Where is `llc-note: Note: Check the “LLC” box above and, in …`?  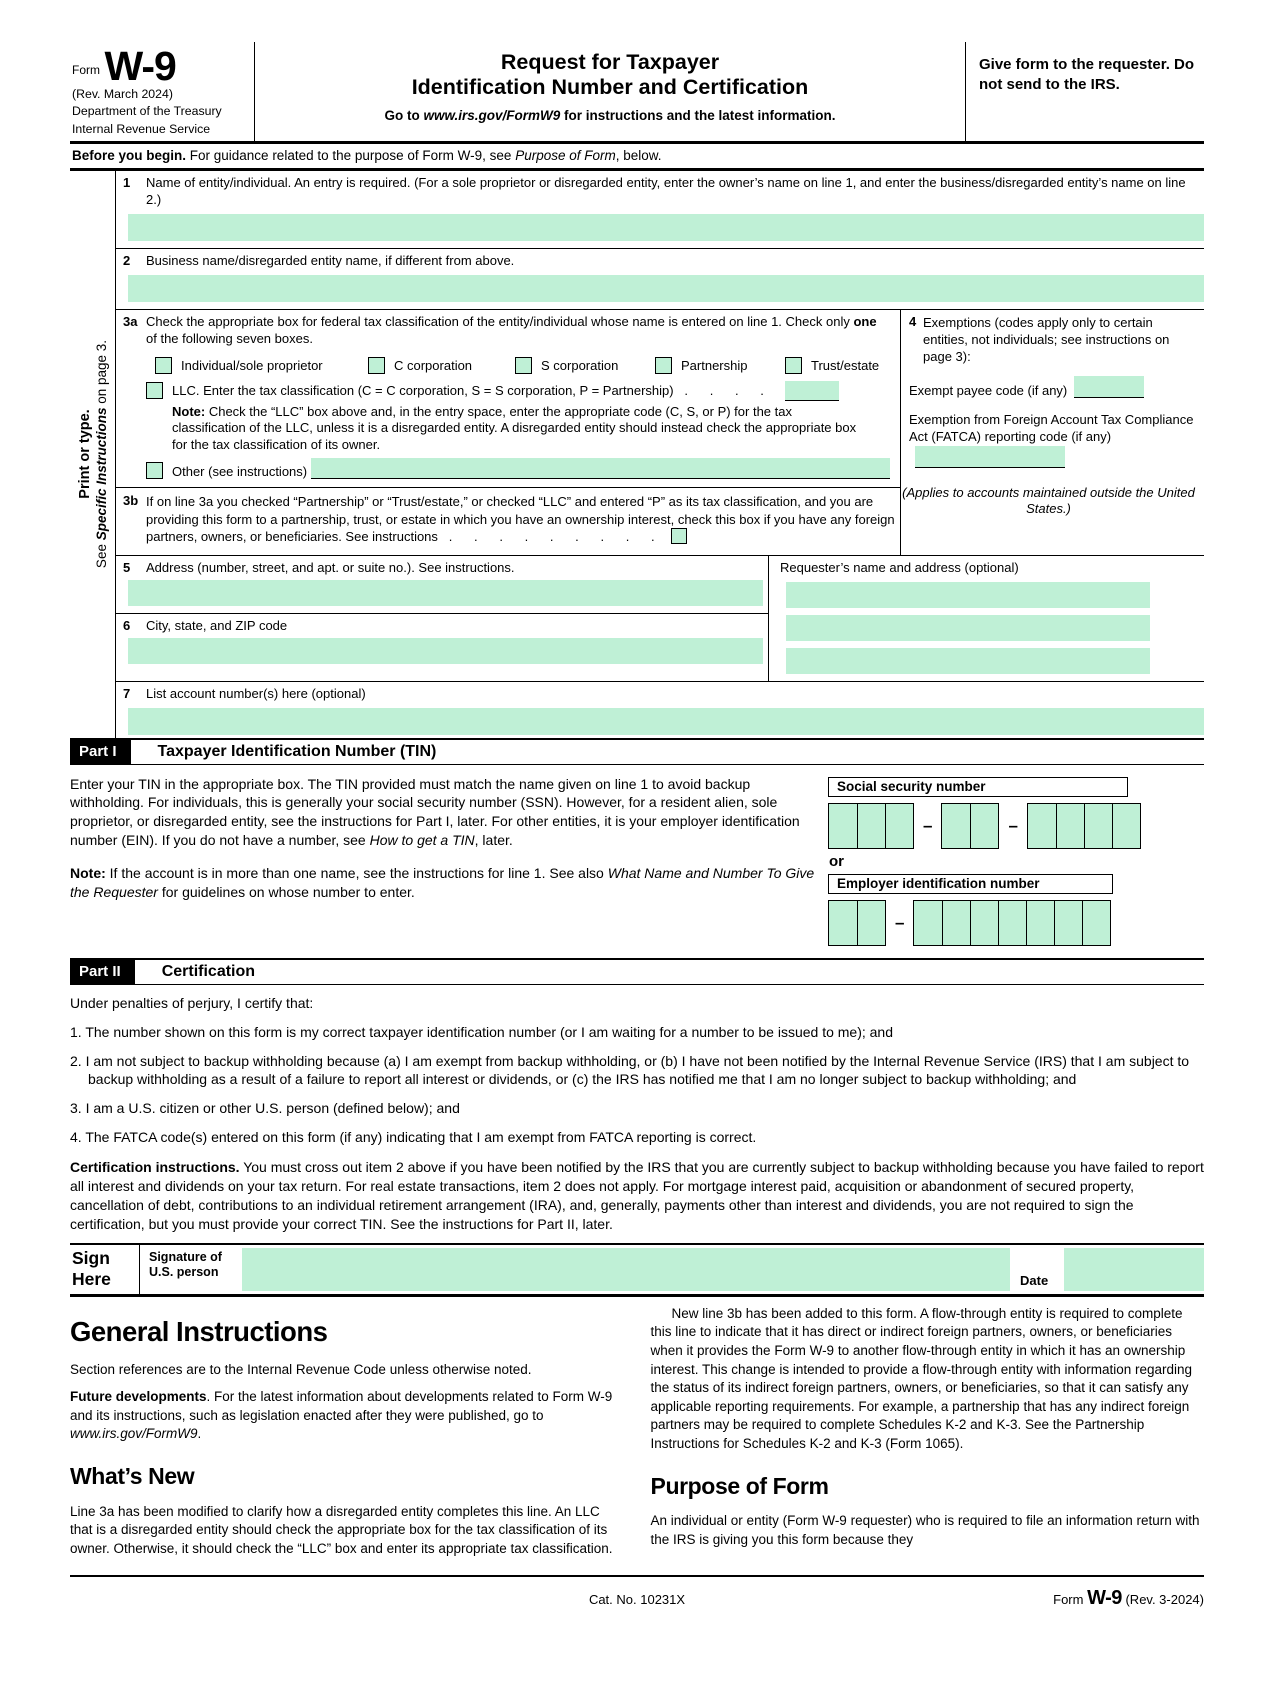
llc-note: Note: Check the “LLC” box above and, in … is located at coordinates (514, 428).